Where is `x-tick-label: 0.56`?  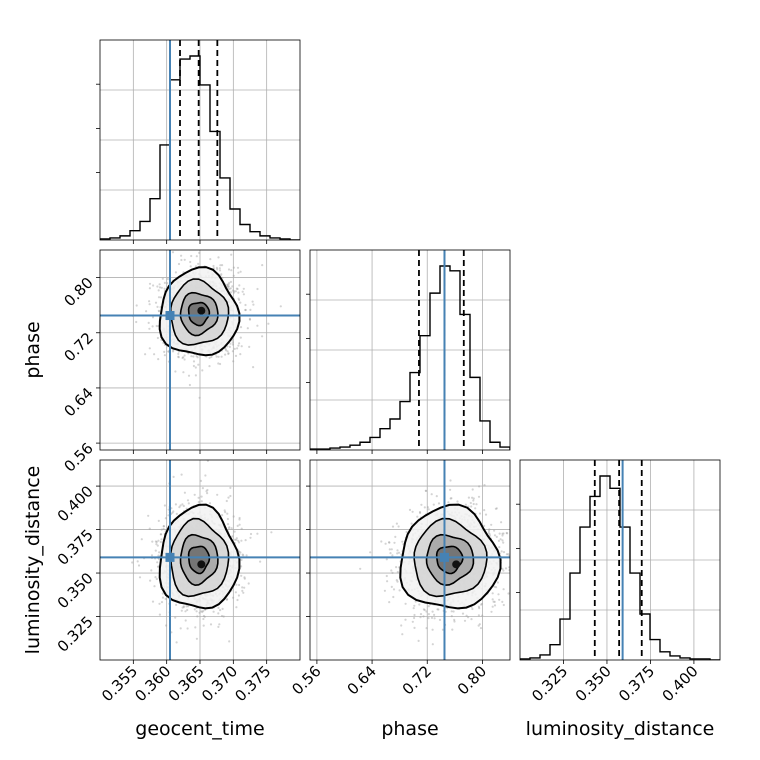 x-tick-label: 0.56 is located at coordinates (306, 680).